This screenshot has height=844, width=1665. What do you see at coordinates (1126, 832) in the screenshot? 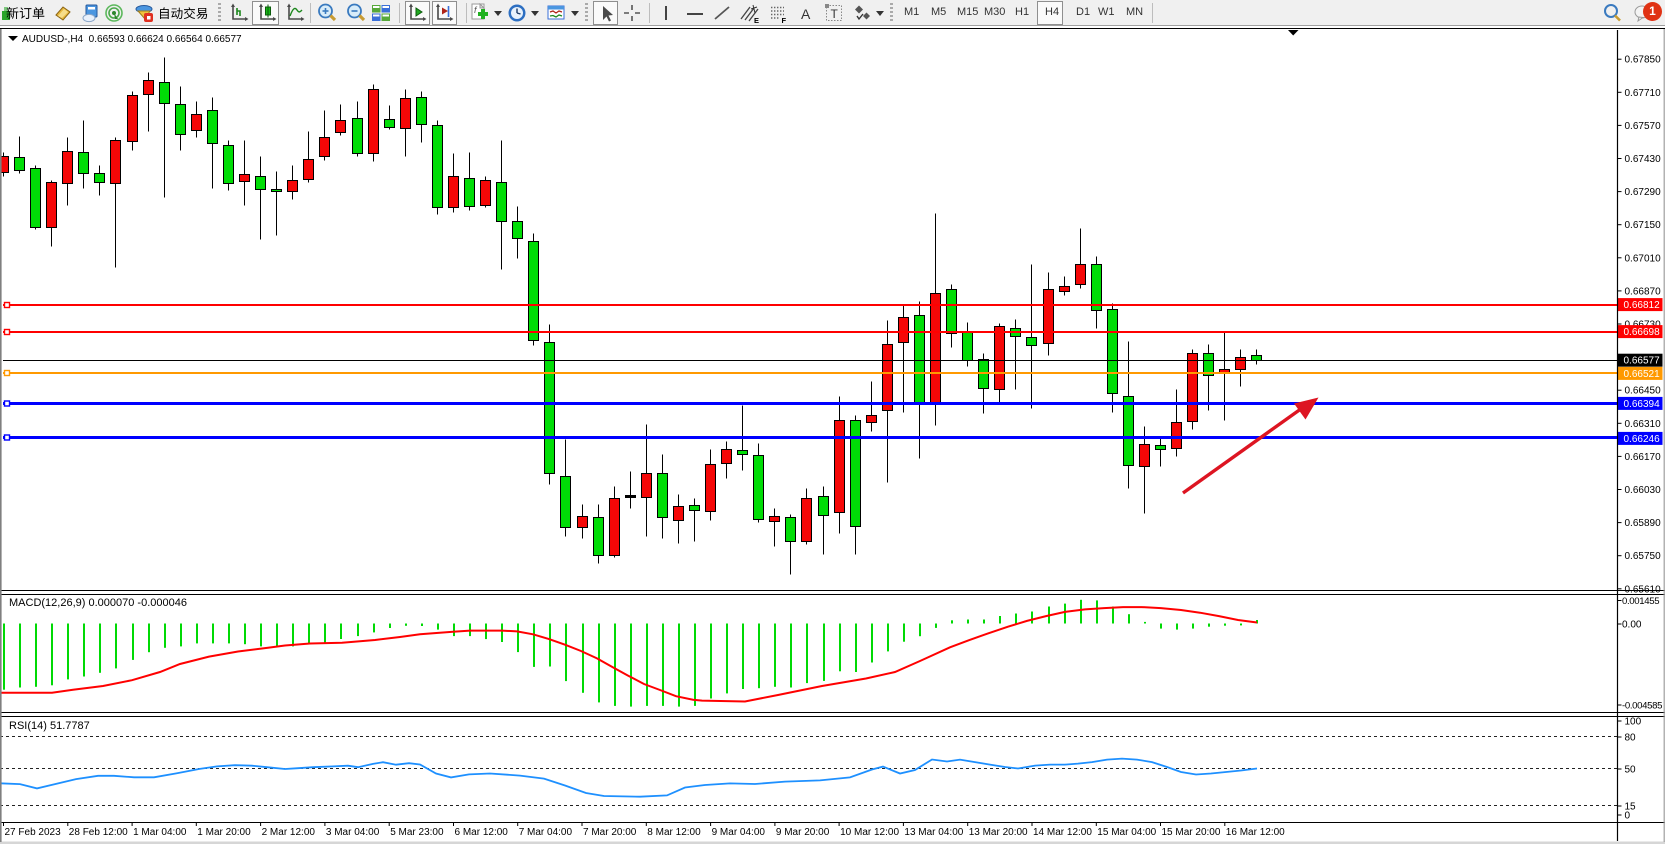
I see `svg-text: 15 Mar 04:00` at bounding box center [1126, 832].